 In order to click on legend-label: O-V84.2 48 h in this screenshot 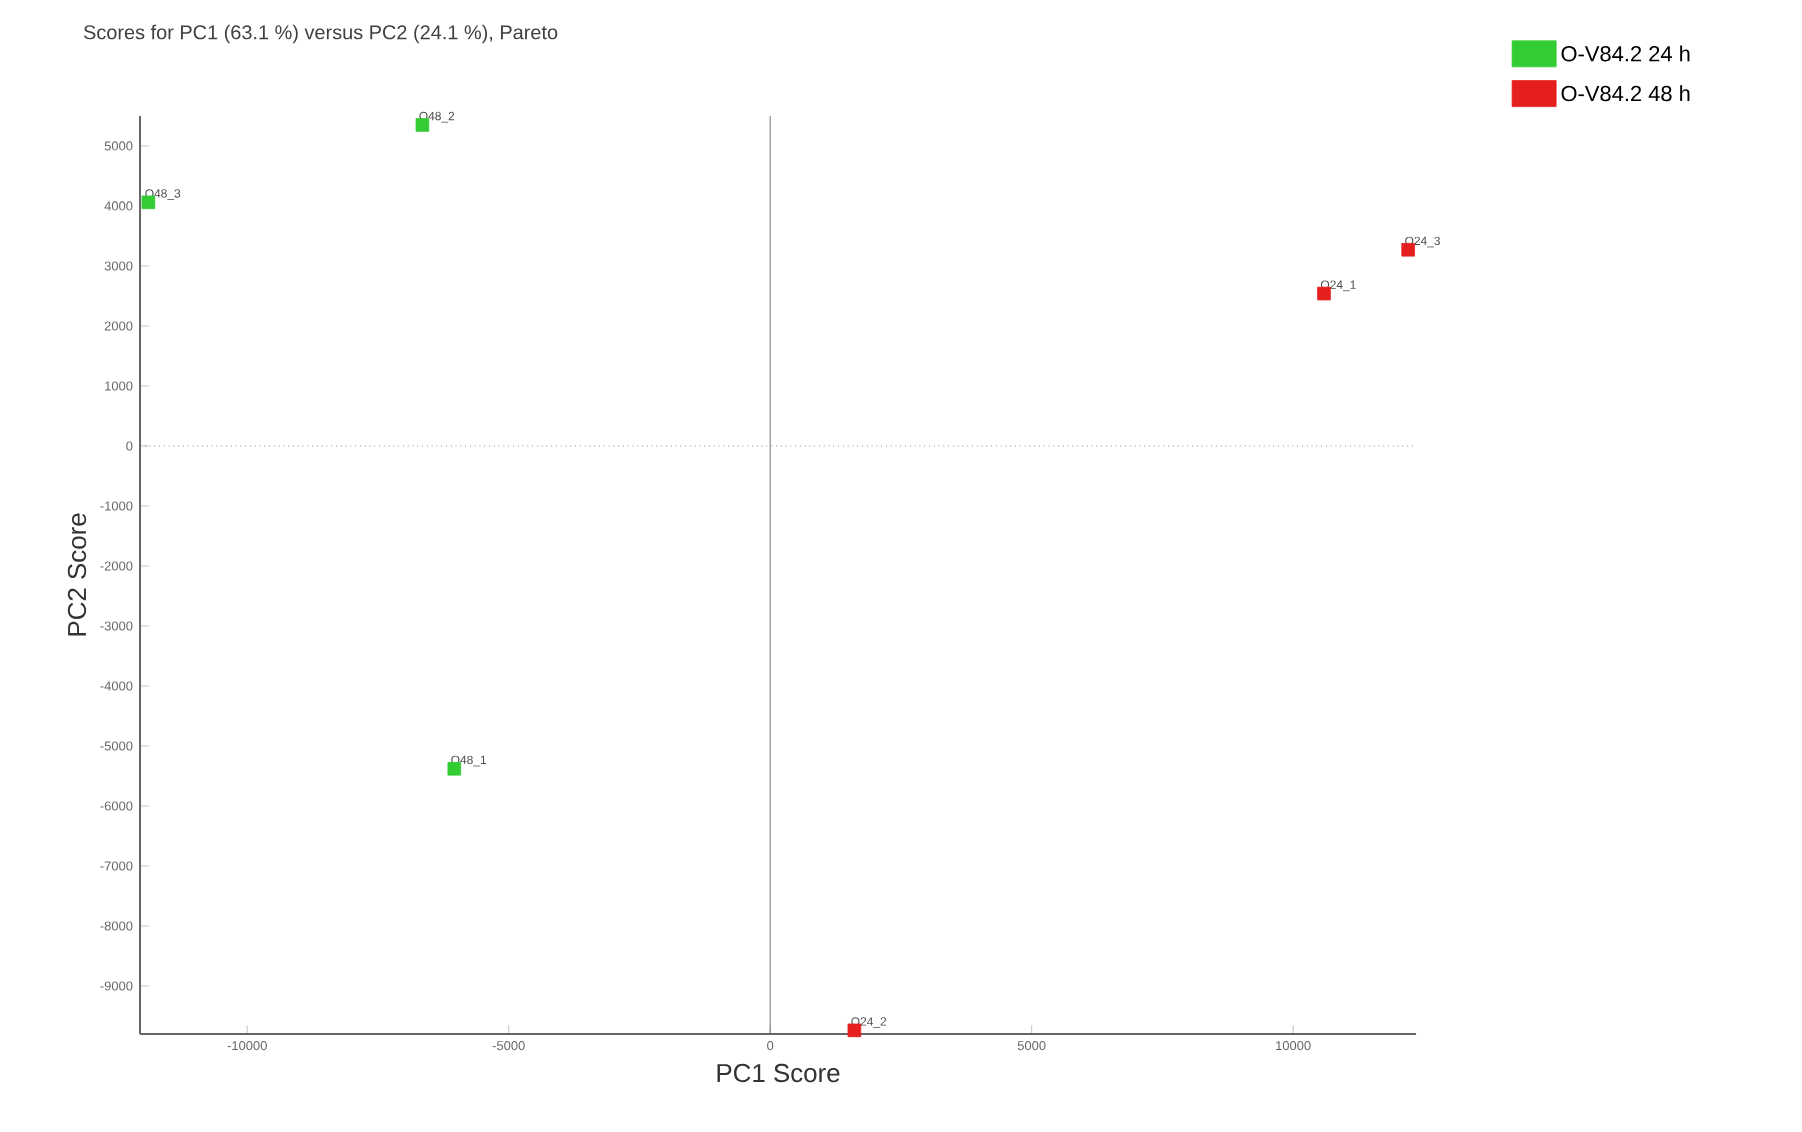, I will do `click(1625, 93)`.